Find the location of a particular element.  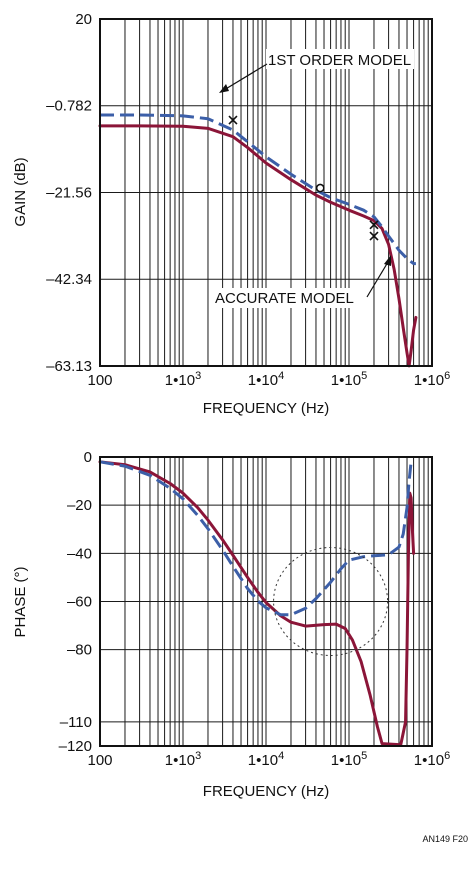

accurate-annotation: ACCURATE MODEL is located at coordinates (302, 281).